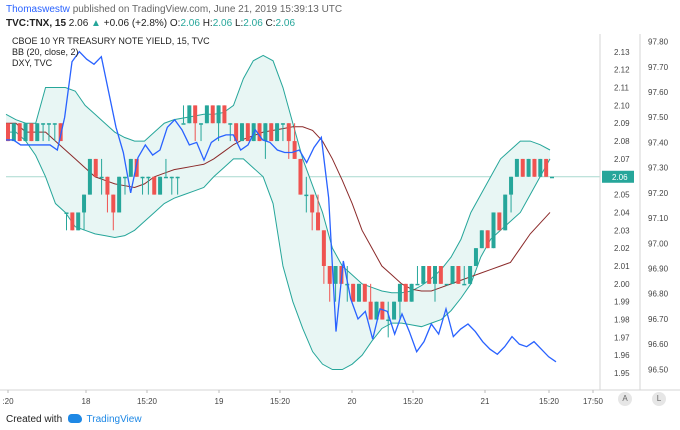 The image size is (680, 430). What do you see at coordinates (45, 52) in the screenshot?
I see `legend-bb: BB (20, close, 2)` at bounding box center [45, 52].